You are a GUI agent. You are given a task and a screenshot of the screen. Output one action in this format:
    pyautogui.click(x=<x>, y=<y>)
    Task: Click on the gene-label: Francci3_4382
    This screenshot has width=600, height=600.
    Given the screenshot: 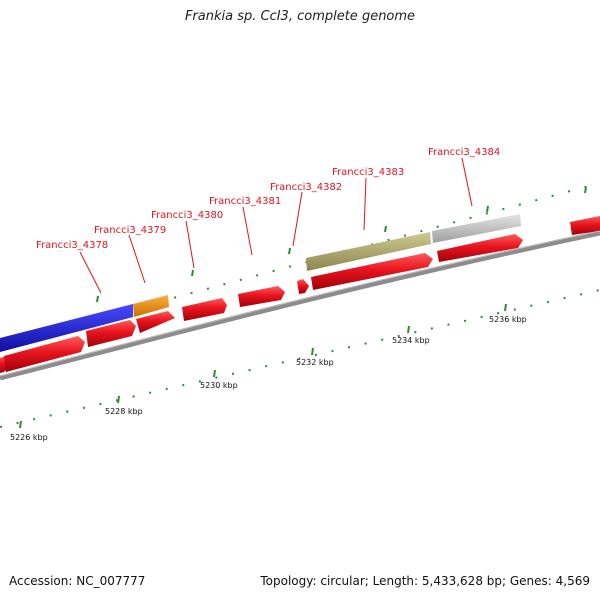 What is the action you would take?
    pyautogui.click(x=306, y=187)
    